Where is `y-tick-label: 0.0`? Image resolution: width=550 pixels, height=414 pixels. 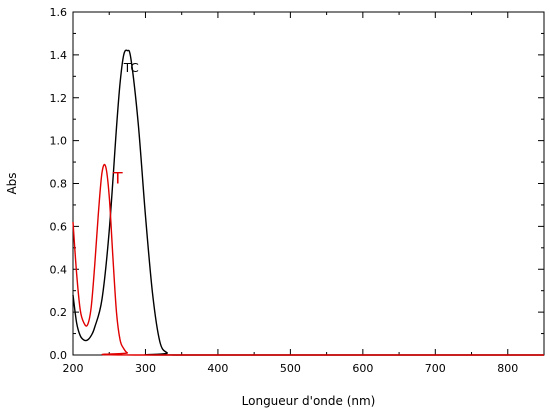
y-tick-label: 0.0 is located at coordinates (59, 355).